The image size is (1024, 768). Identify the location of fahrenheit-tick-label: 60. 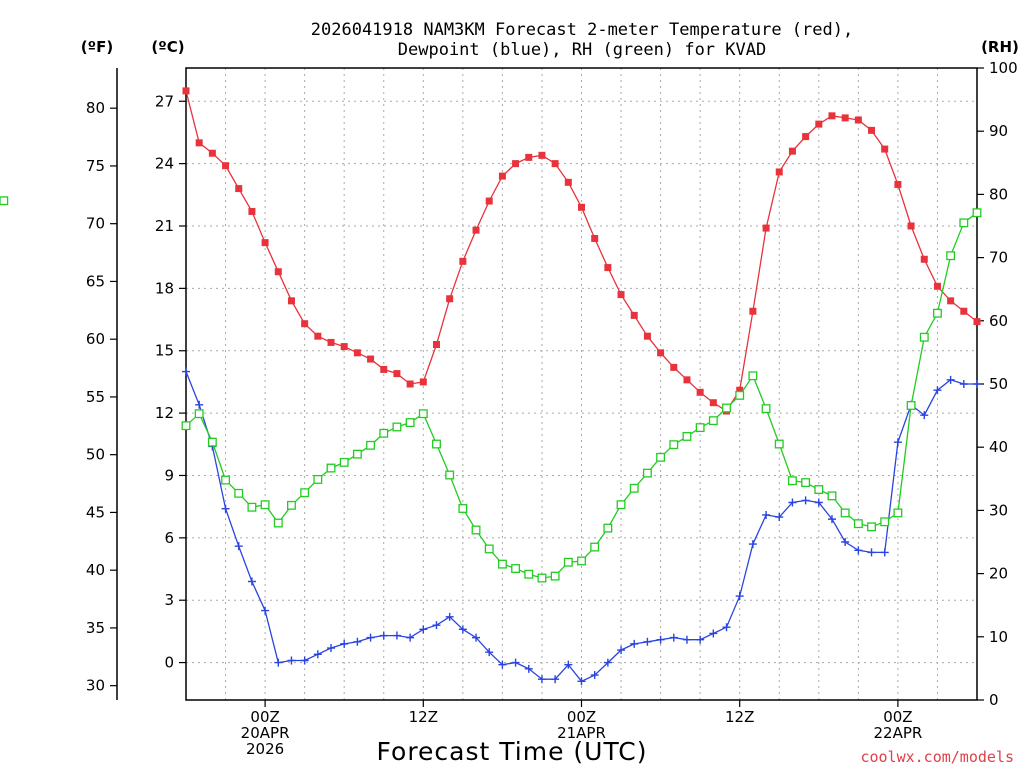
(95, 339).